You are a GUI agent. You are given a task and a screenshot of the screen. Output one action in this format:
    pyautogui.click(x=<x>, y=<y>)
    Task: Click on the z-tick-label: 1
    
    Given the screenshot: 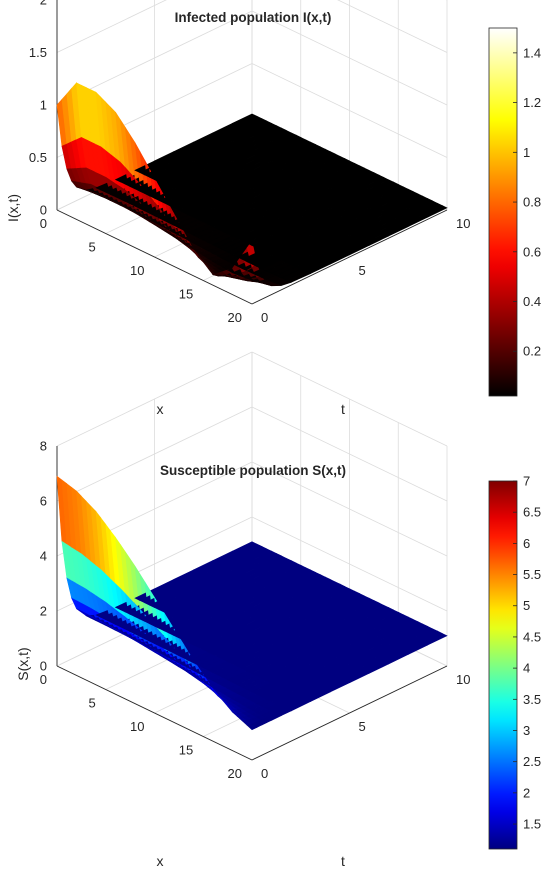 What is the action you would take?
    pyautogui.click(x=43, y=105)
    